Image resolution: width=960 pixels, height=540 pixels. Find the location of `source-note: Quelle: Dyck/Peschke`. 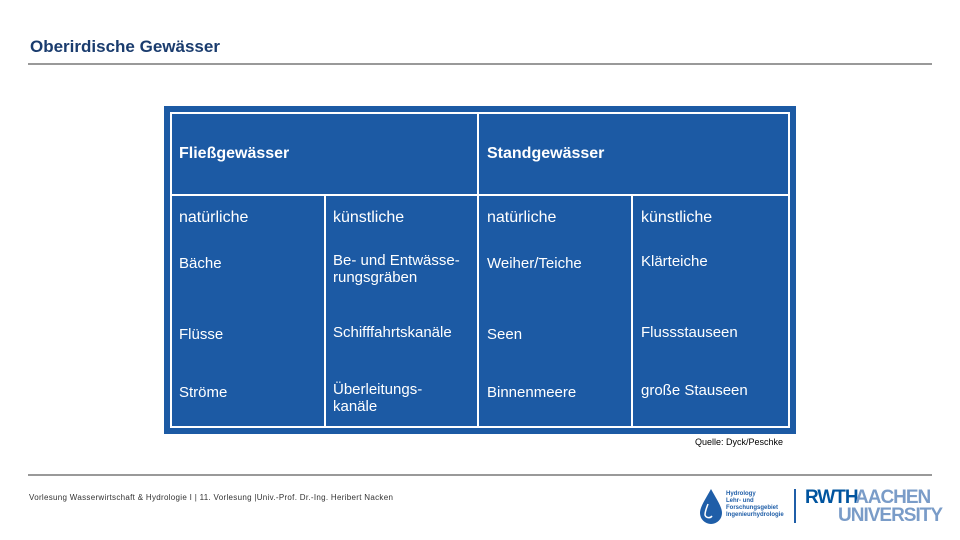

source-note: Quelle: Dyck/Peschke is located at coordinates (739, 442).